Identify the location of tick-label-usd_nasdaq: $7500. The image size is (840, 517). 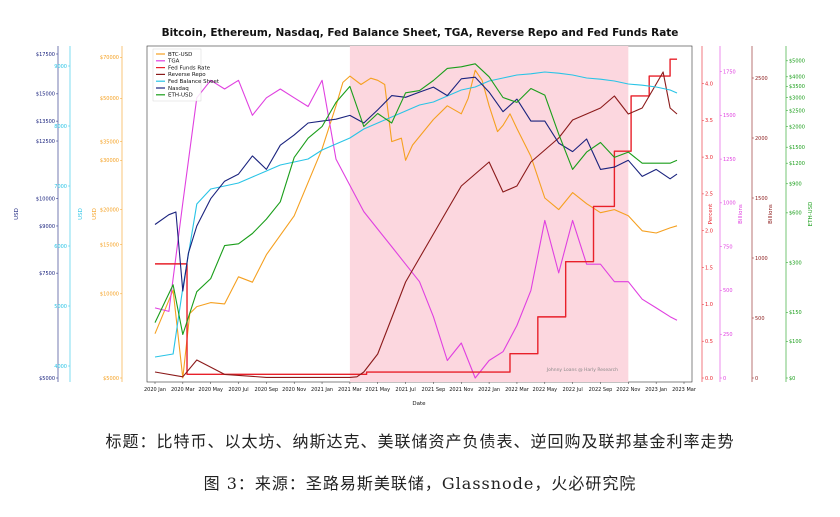
(47, 274).